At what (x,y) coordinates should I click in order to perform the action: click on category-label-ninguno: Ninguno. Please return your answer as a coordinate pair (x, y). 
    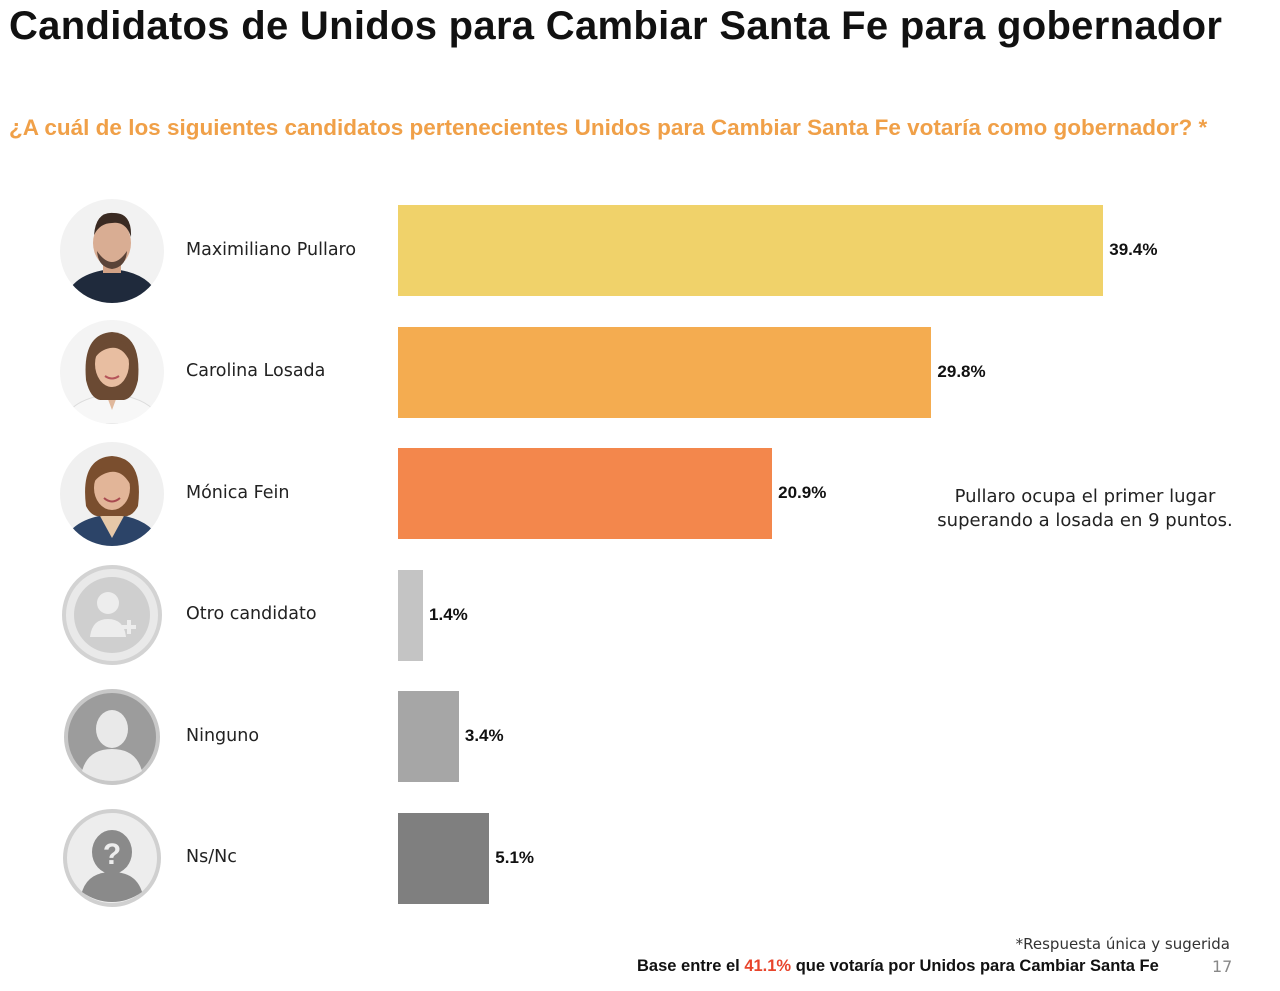
    Looking at the image, I should click on (223, 735).